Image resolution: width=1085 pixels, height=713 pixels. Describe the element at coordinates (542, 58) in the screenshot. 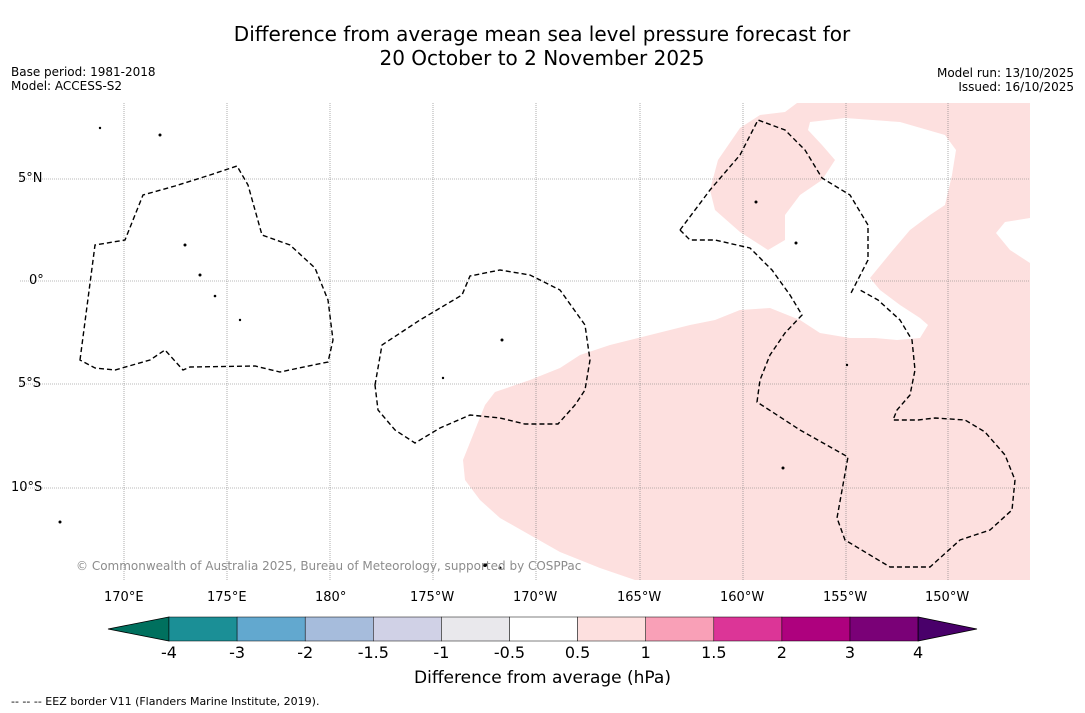

I see `title-line-2: 20 October to 2 November 2025` at that location.